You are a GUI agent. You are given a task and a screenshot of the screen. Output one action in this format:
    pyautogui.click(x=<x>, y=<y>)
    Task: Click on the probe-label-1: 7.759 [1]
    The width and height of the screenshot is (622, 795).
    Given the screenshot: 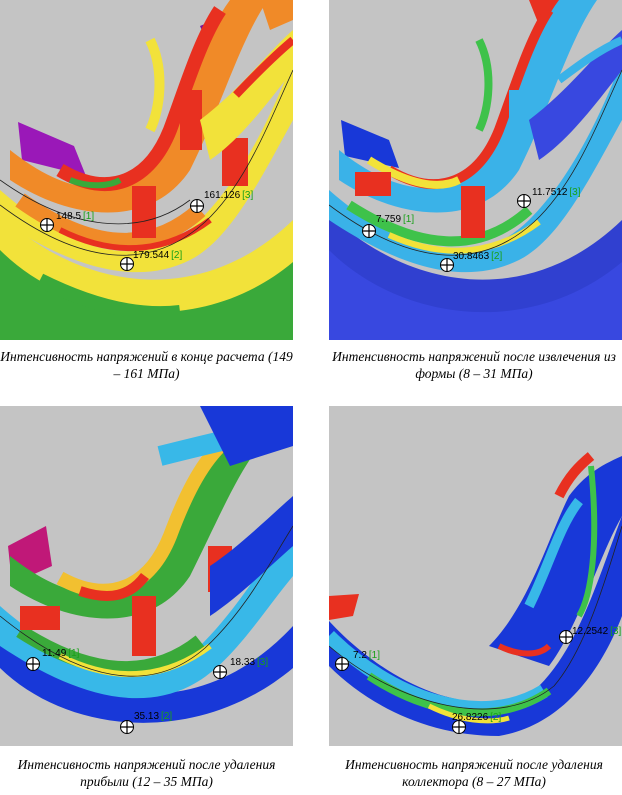 What is the action you would take?
    pyautogui.click(x=395, y=219)
    